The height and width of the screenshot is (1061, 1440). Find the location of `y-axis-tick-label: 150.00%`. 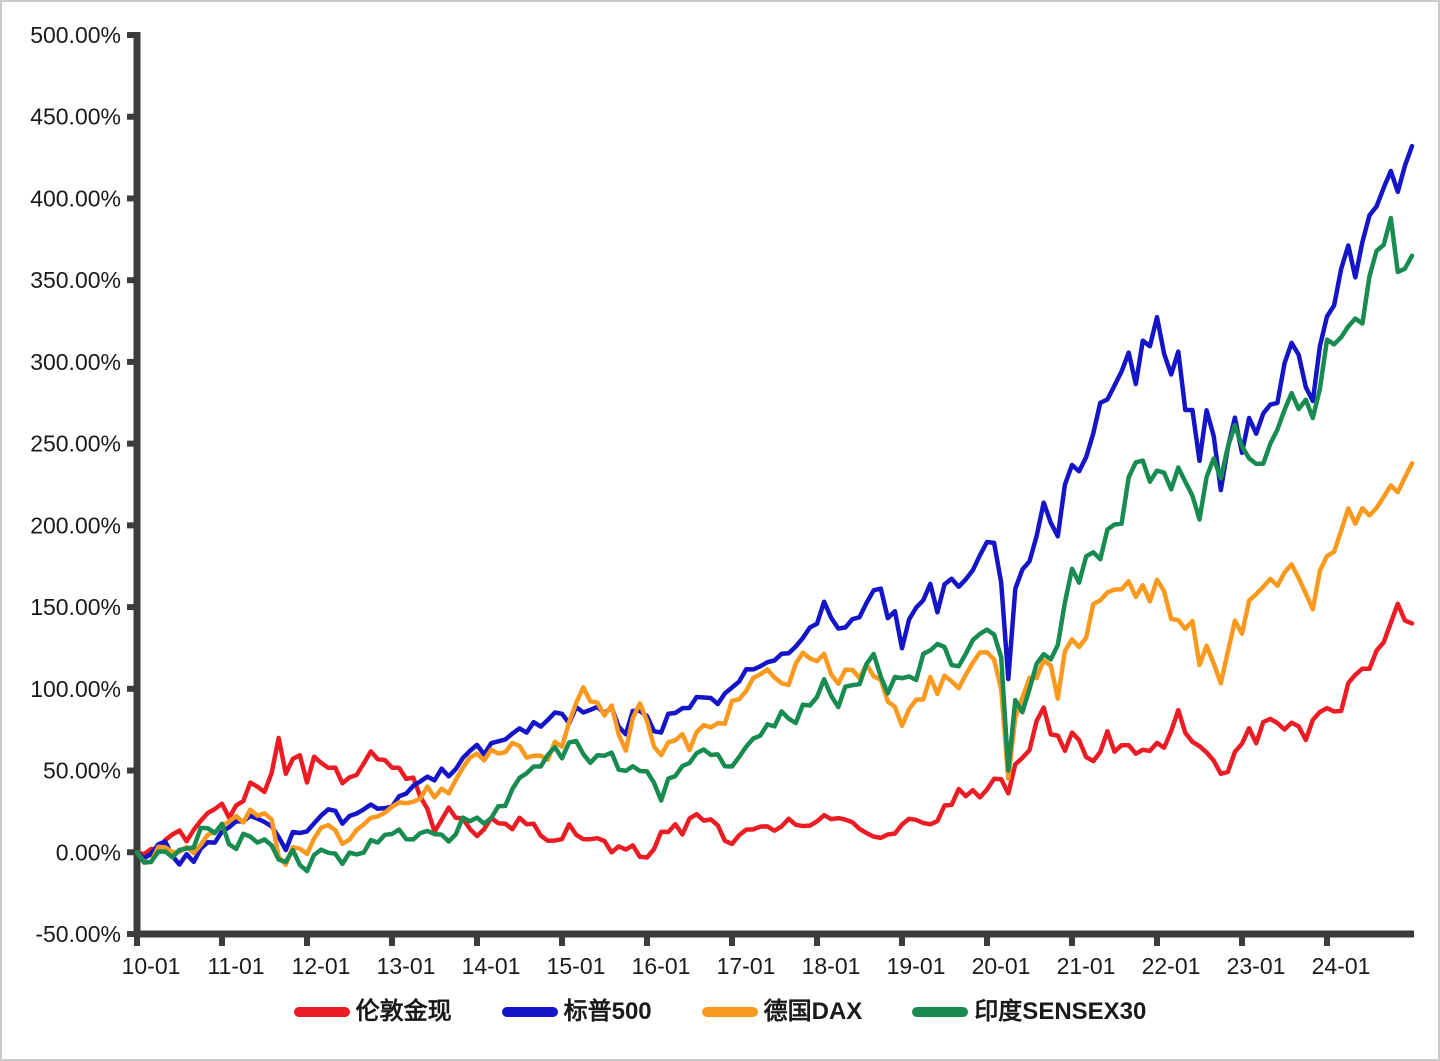

y-axis-tick-label: 150.00% is located at coordinates (75, 607).